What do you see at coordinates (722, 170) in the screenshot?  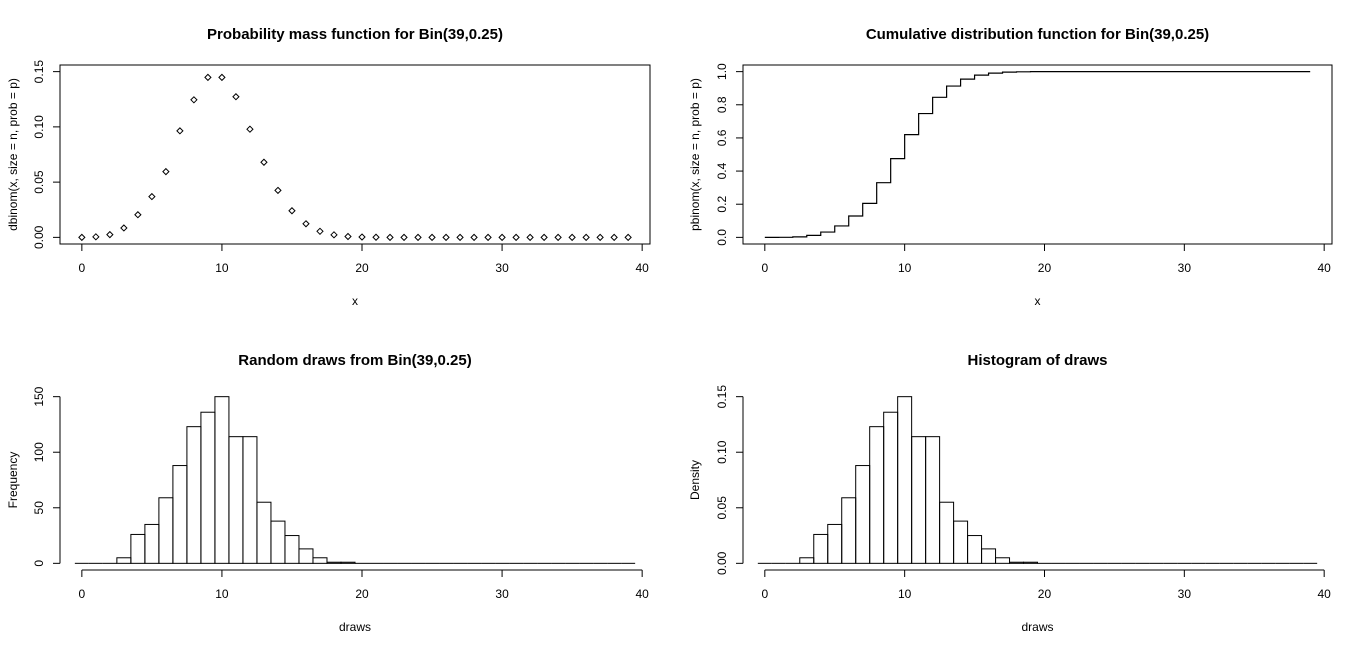 I see `y-tick-label: 0.4` at bounding box center [722, 170].